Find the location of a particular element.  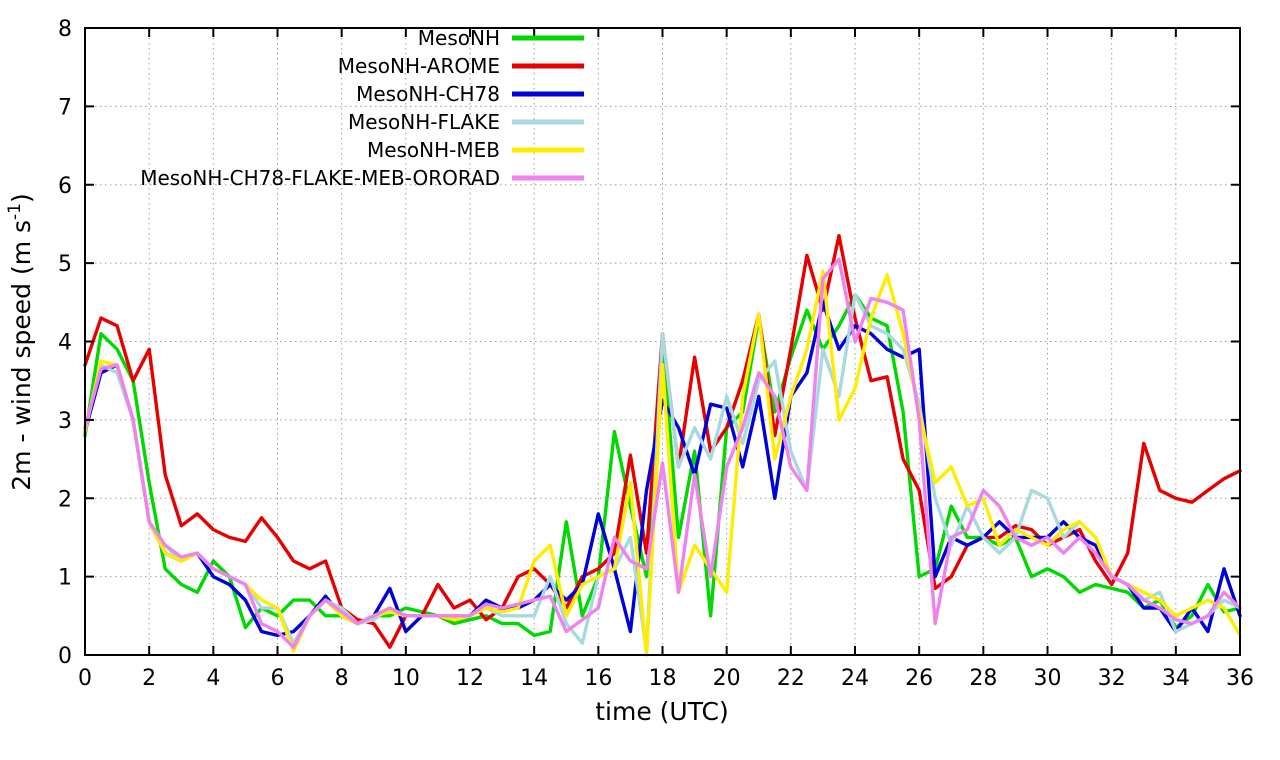

legend-label-MesoNH-MEB: MesoNH-MEB is located at coordinates (433, 150).